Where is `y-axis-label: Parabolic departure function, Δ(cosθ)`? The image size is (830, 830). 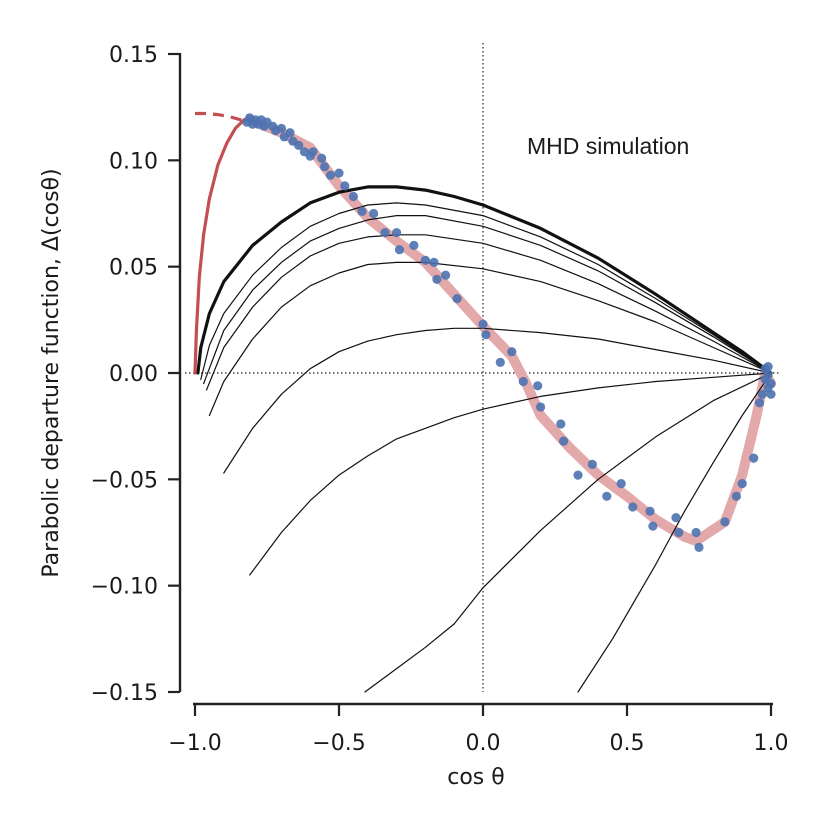 y-axis-label: Parabolic departure function, Δ(cosθ) is located at coordinates (51, 372).